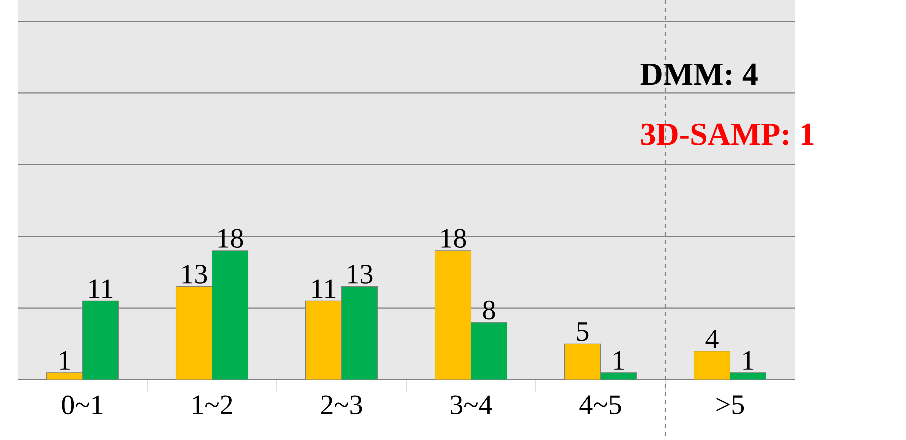 This screenshot has width=906, height=440. Describe the element at coordinates (730, 405) in the screenshot. I see `x-tick-label: >5` at that location.